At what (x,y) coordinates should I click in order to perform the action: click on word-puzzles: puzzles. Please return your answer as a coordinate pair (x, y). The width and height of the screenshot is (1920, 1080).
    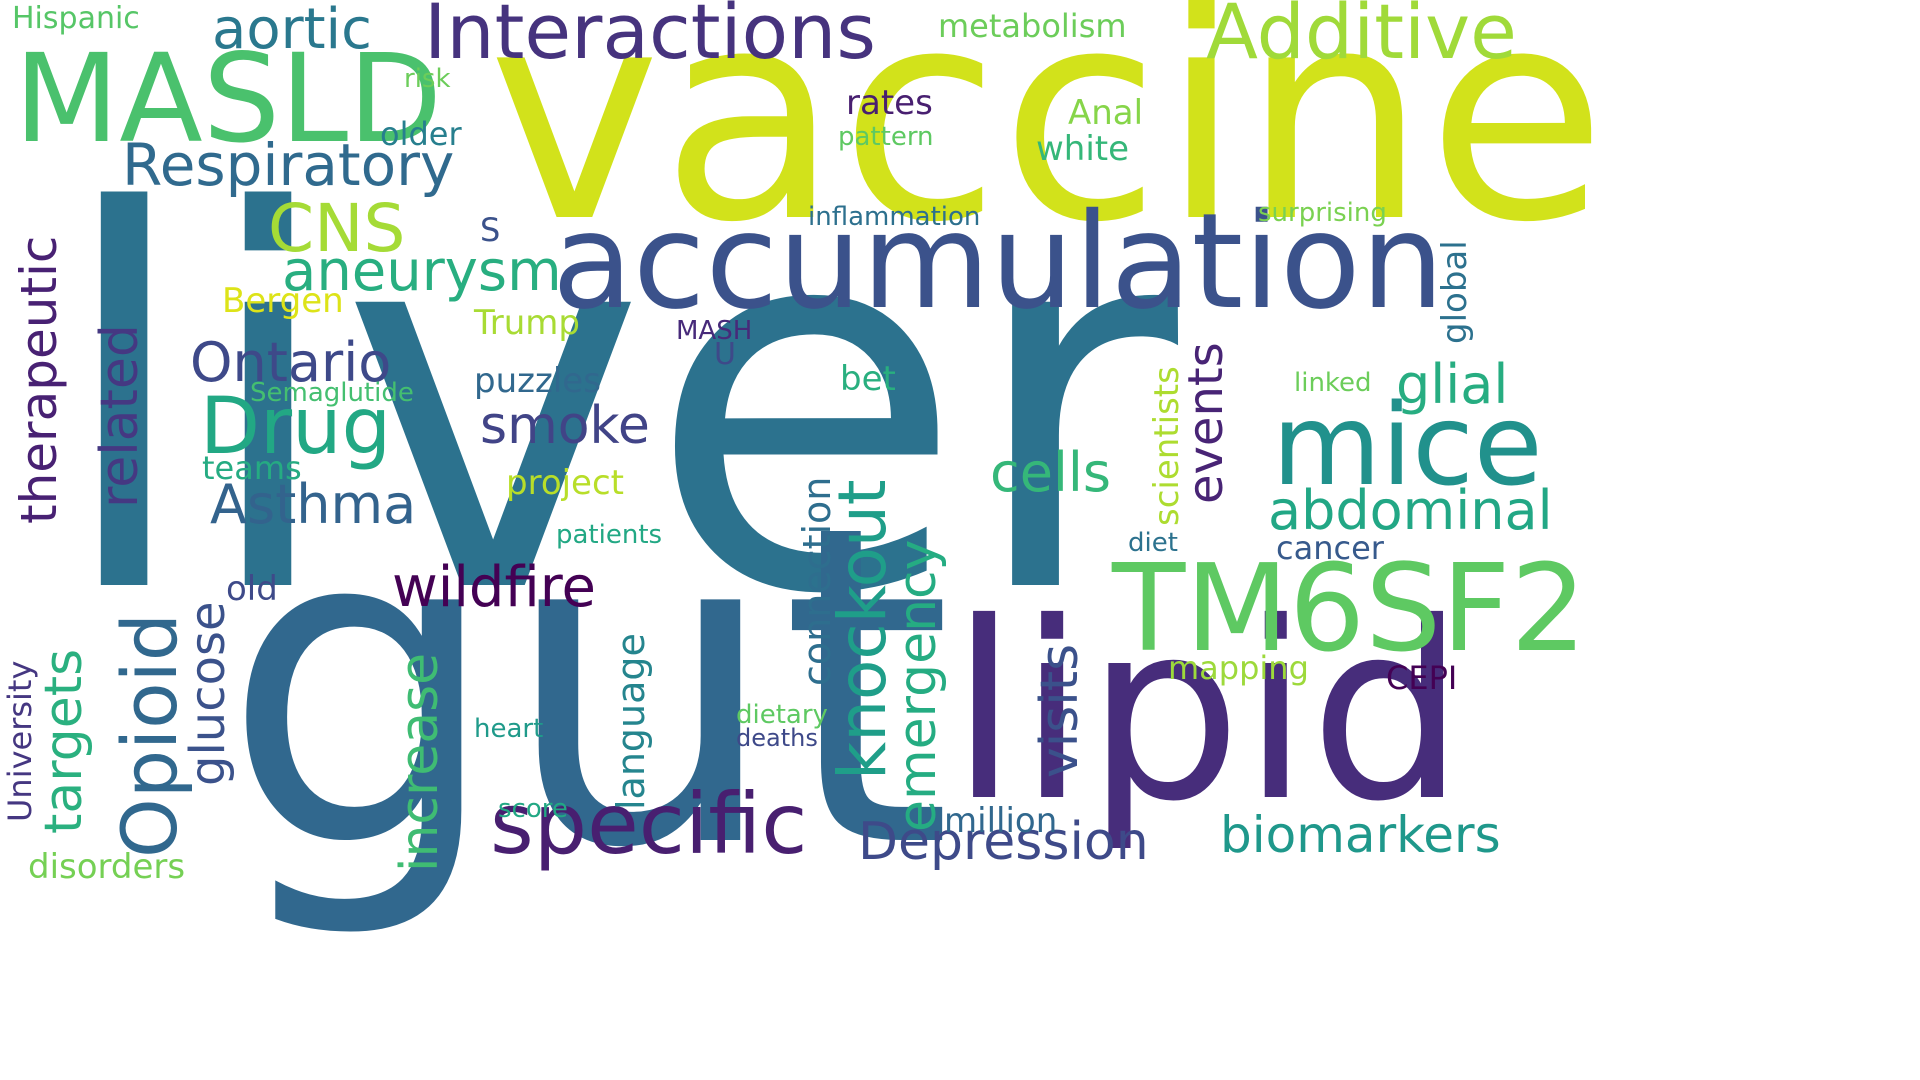
    Looking at the image, I should click on (537, 381).